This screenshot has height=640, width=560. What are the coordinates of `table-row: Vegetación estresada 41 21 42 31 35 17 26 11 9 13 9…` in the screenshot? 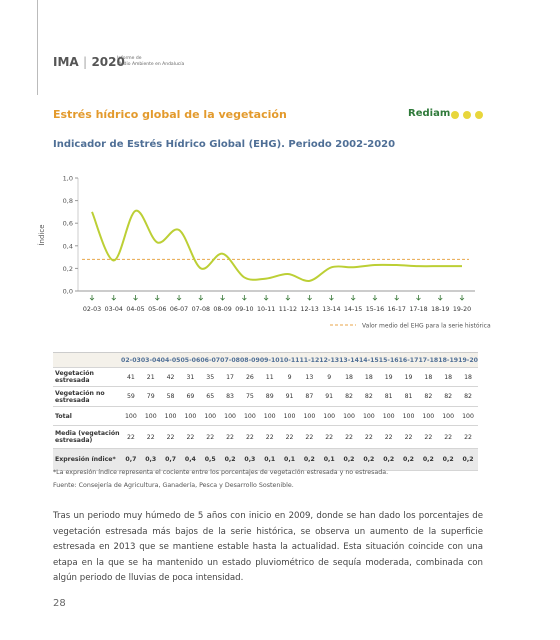 It's located at (265, 377).